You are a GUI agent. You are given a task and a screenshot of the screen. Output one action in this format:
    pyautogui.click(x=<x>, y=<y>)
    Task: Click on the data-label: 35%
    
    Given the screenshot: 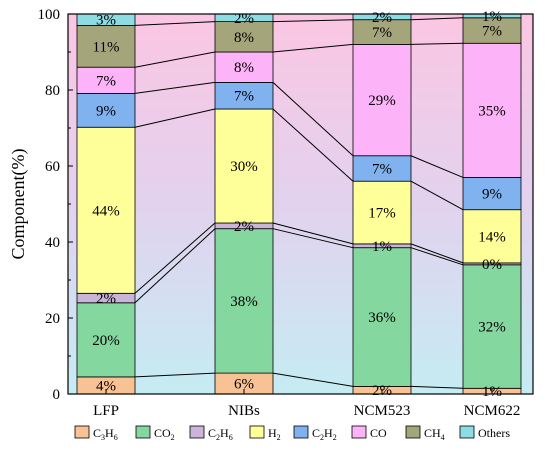 What is the action you would take?
    pyautogui.click(x=492, y=111)
    